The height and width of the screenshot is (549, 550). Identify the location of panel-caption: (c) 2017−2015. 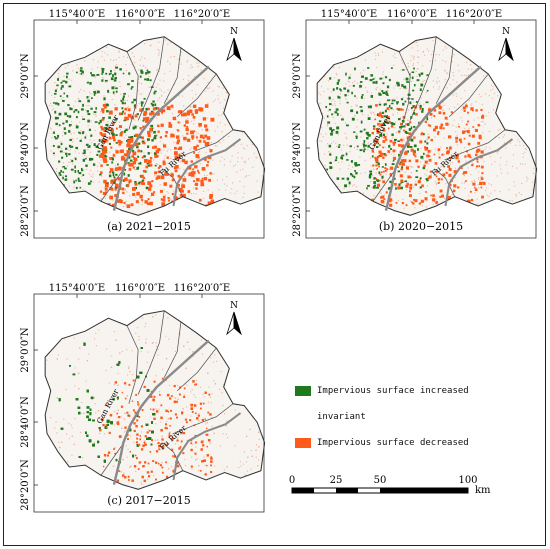
(148, 500).